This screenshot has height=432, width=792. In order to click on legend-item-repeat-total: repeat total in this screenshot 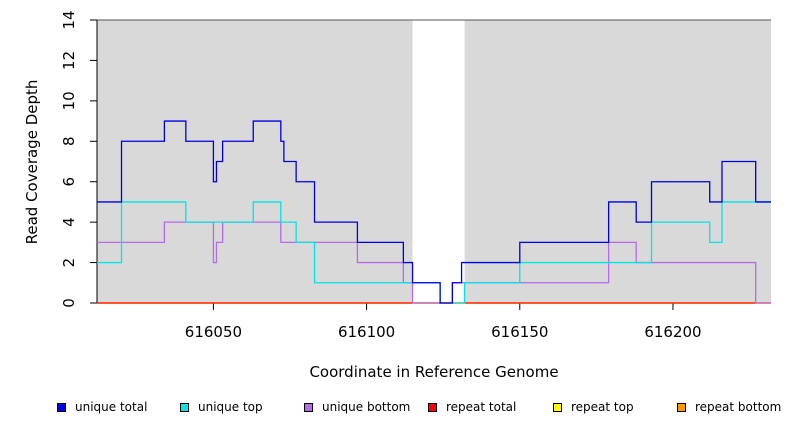, I will do `click(472, 407)`.